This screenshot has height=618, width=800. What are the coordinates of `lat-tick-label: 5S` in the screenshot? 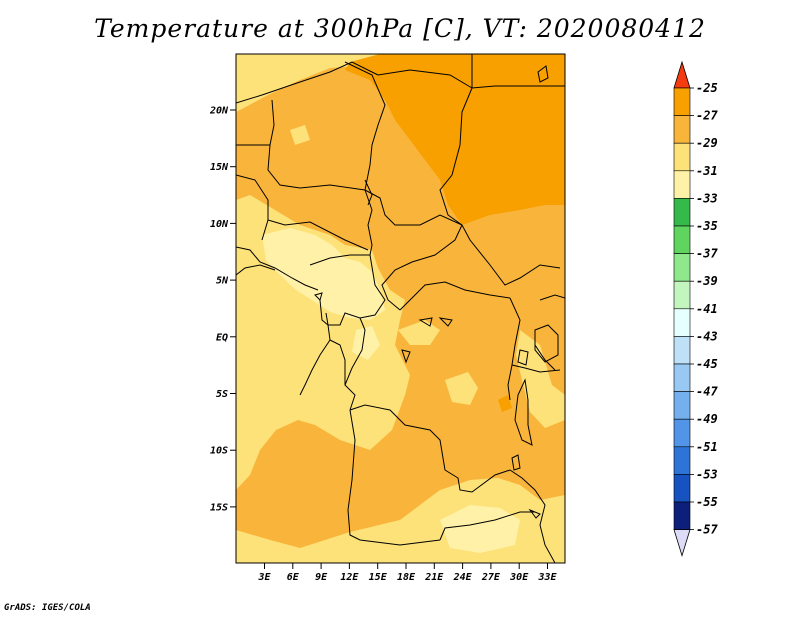 It's located at (222, 394).